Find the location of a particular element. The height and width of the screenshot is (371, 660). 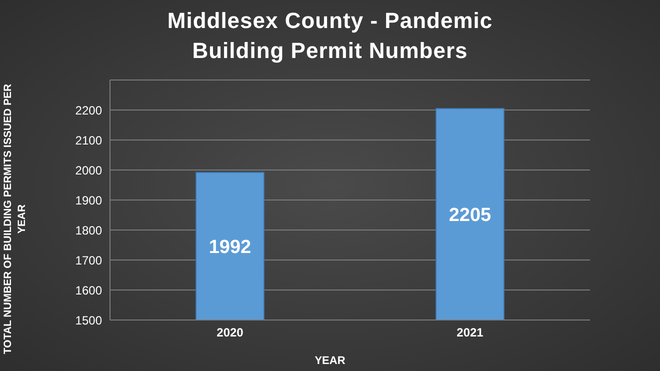

y-tick-label: 1900 is located at coordinates (88, 200).